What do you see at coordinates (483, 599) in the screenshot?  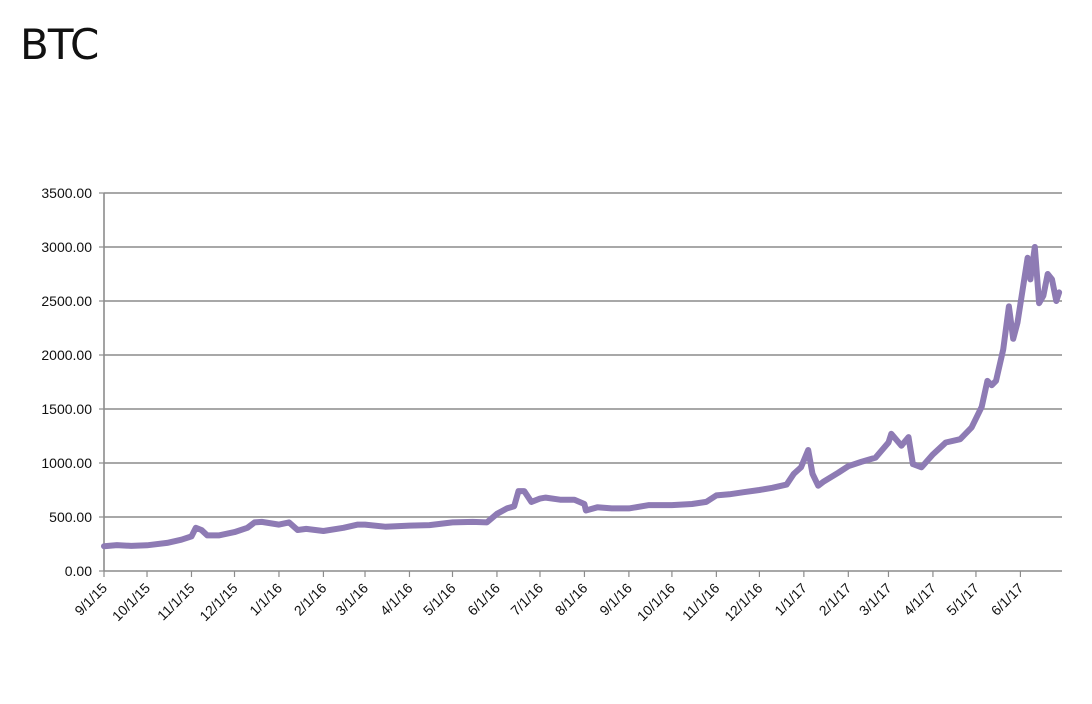 I see `x-tick-label: 6/1/16` at bounding box center [483, 599].